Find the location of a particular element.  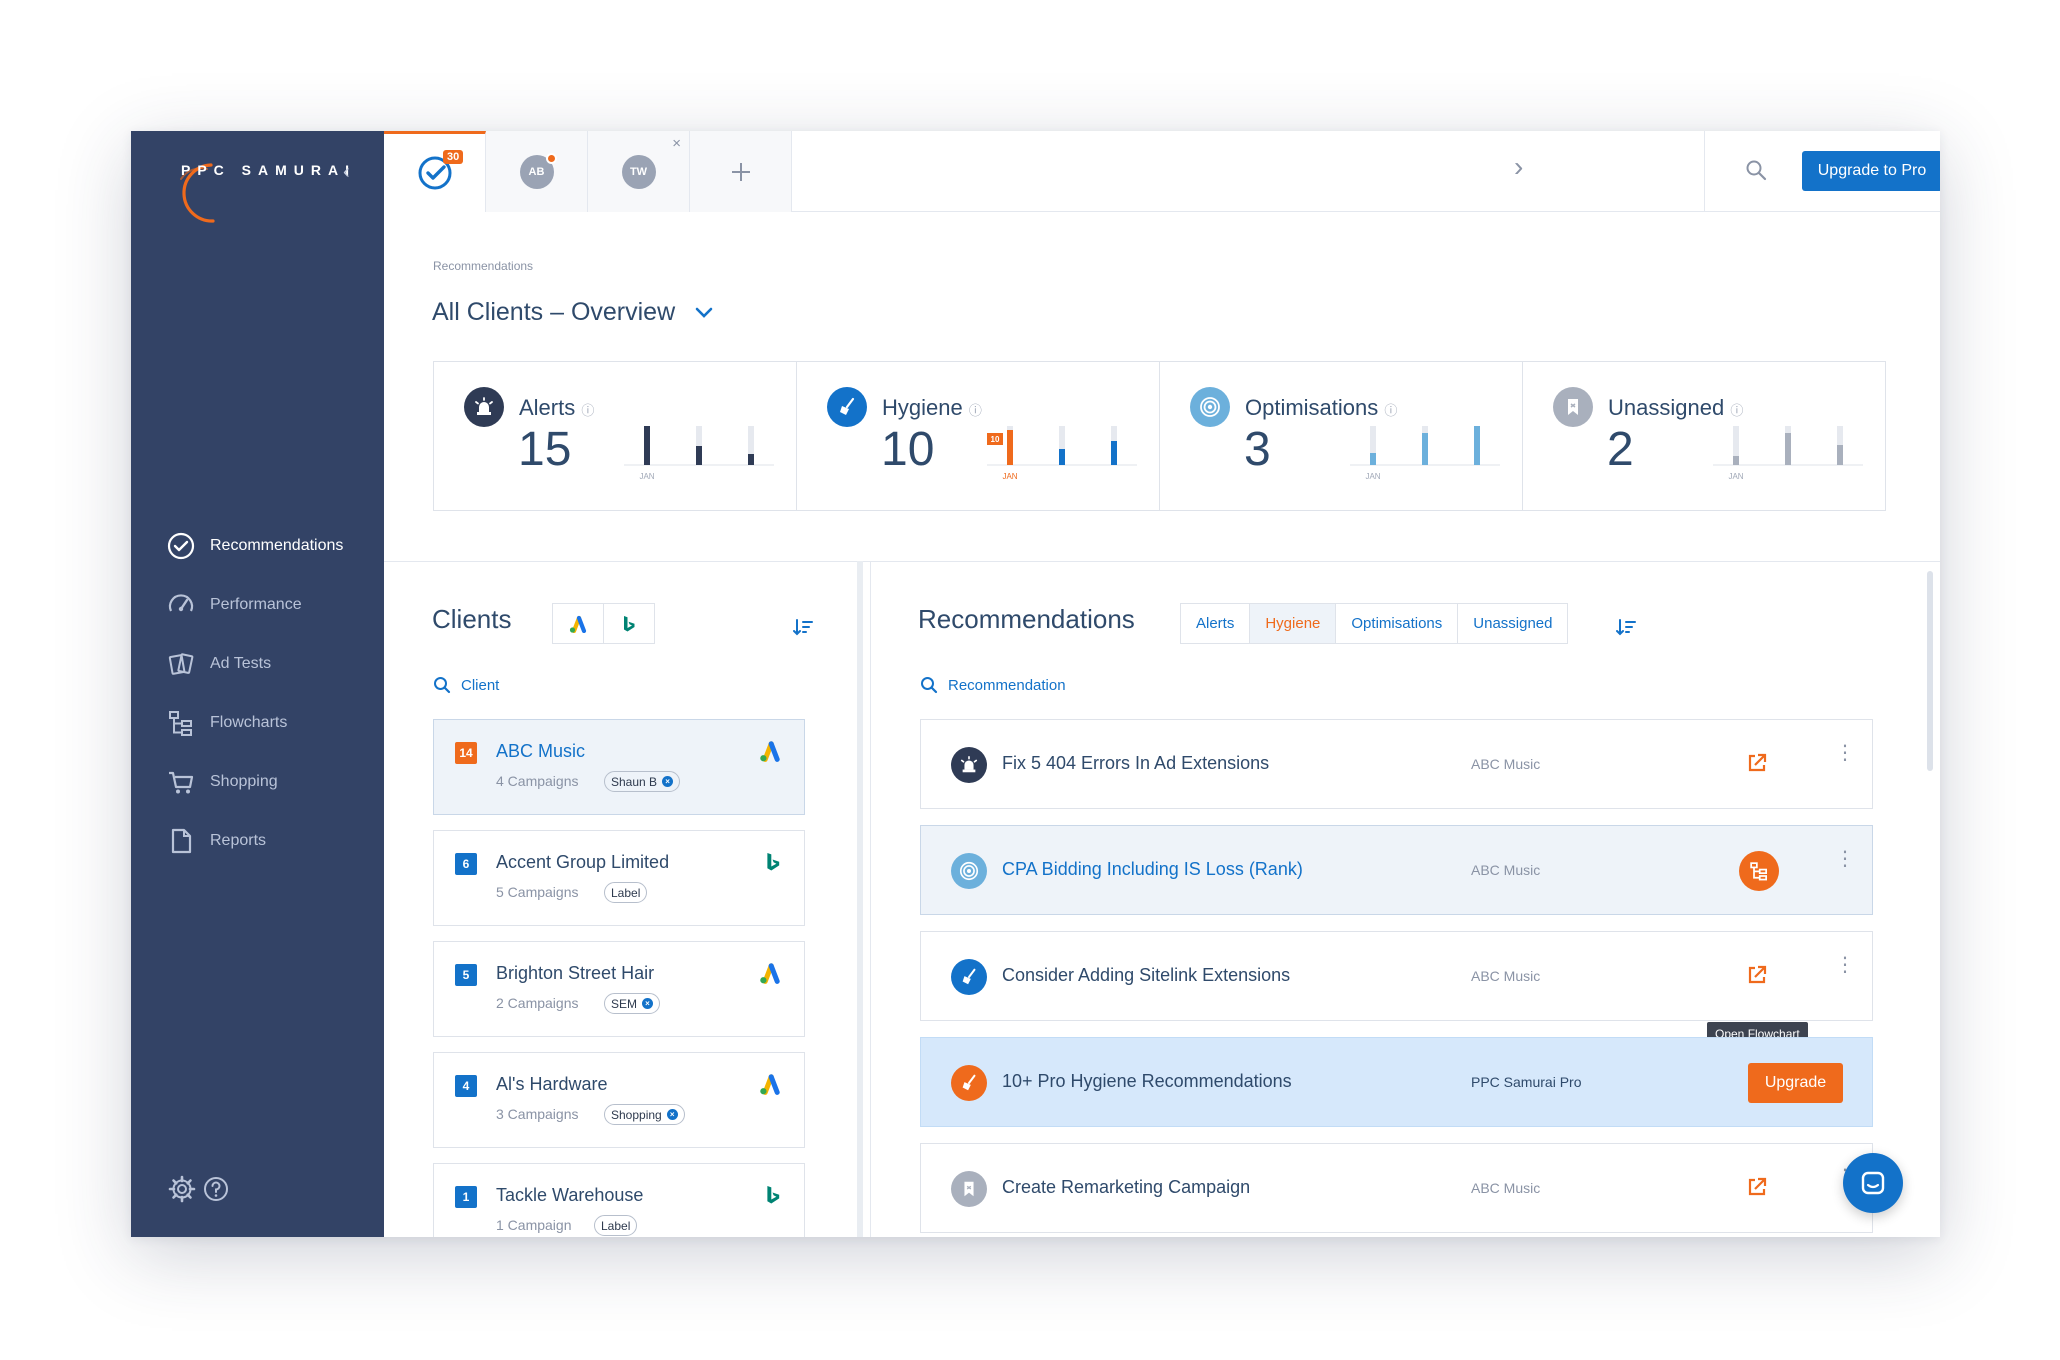

tab-user-ab: AB is located at coordinates (537, 171).